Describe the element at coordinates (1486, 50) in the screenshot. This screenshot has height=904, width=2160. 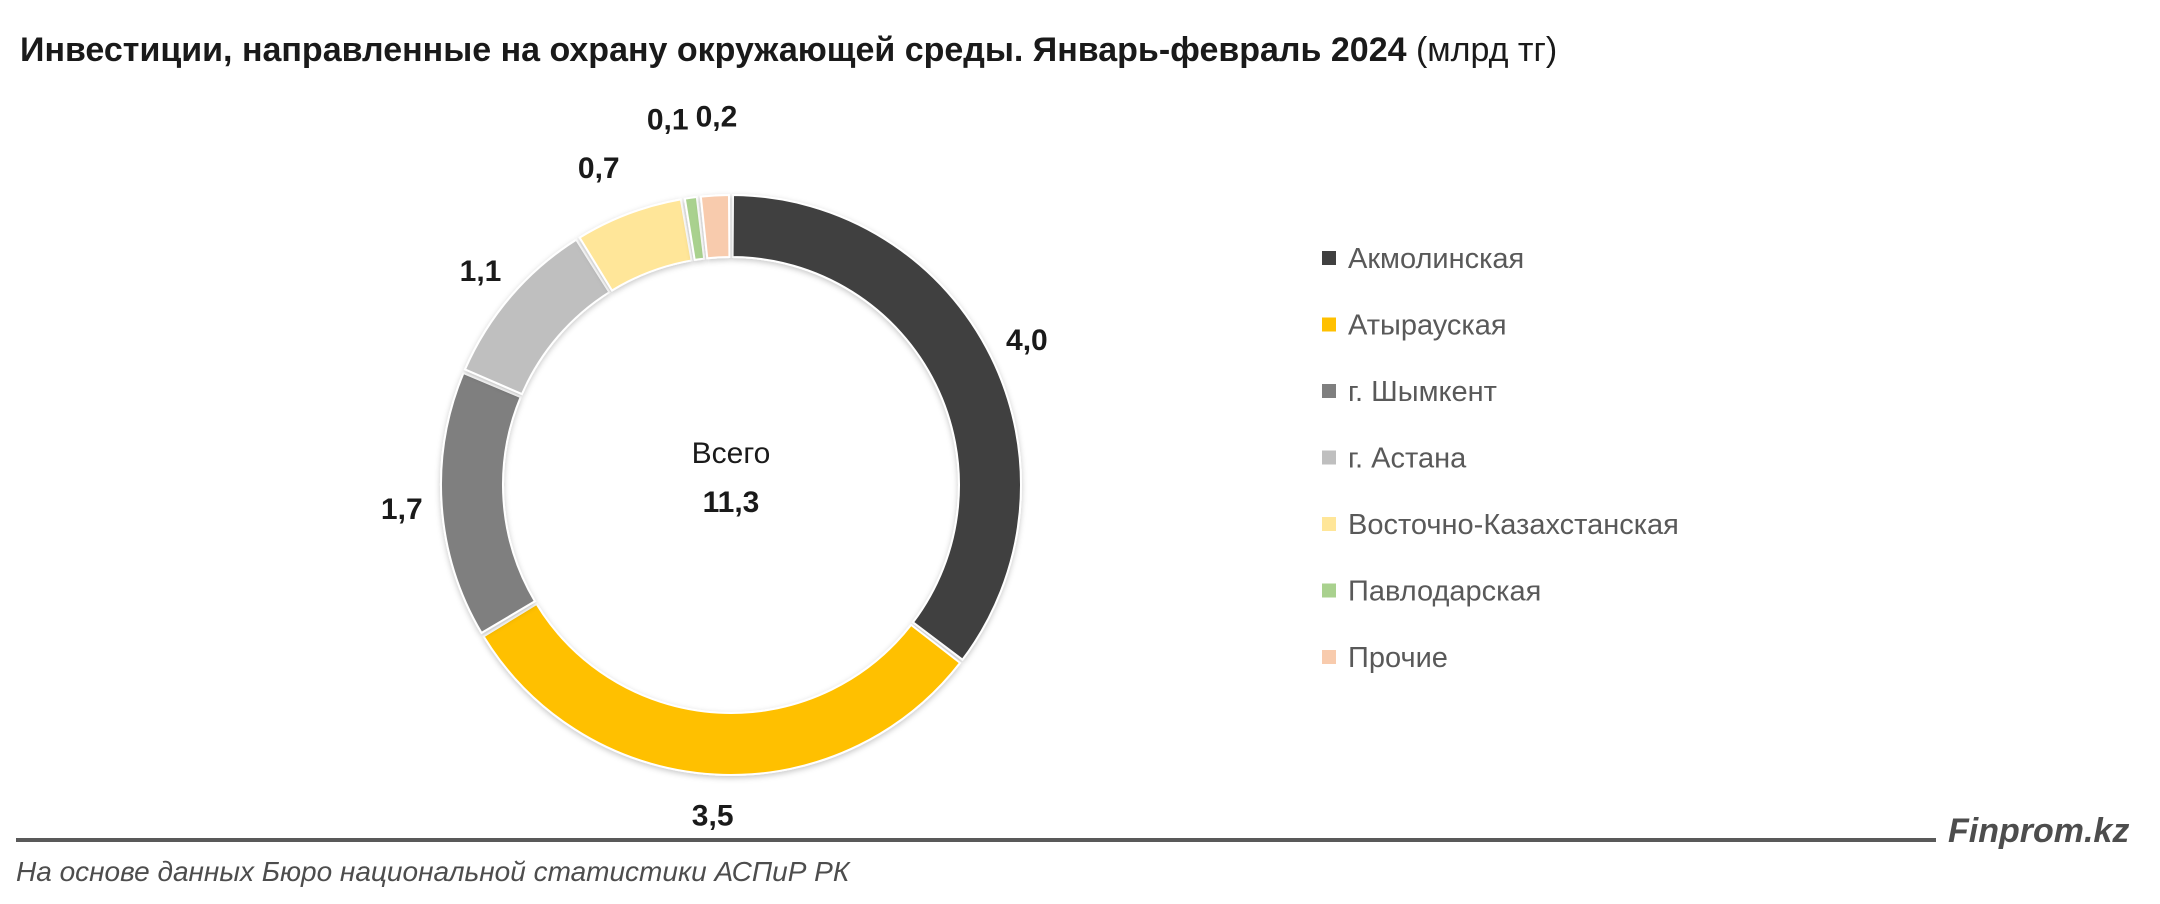
I see `chart-title-unit: (млрд тг)` at that location.